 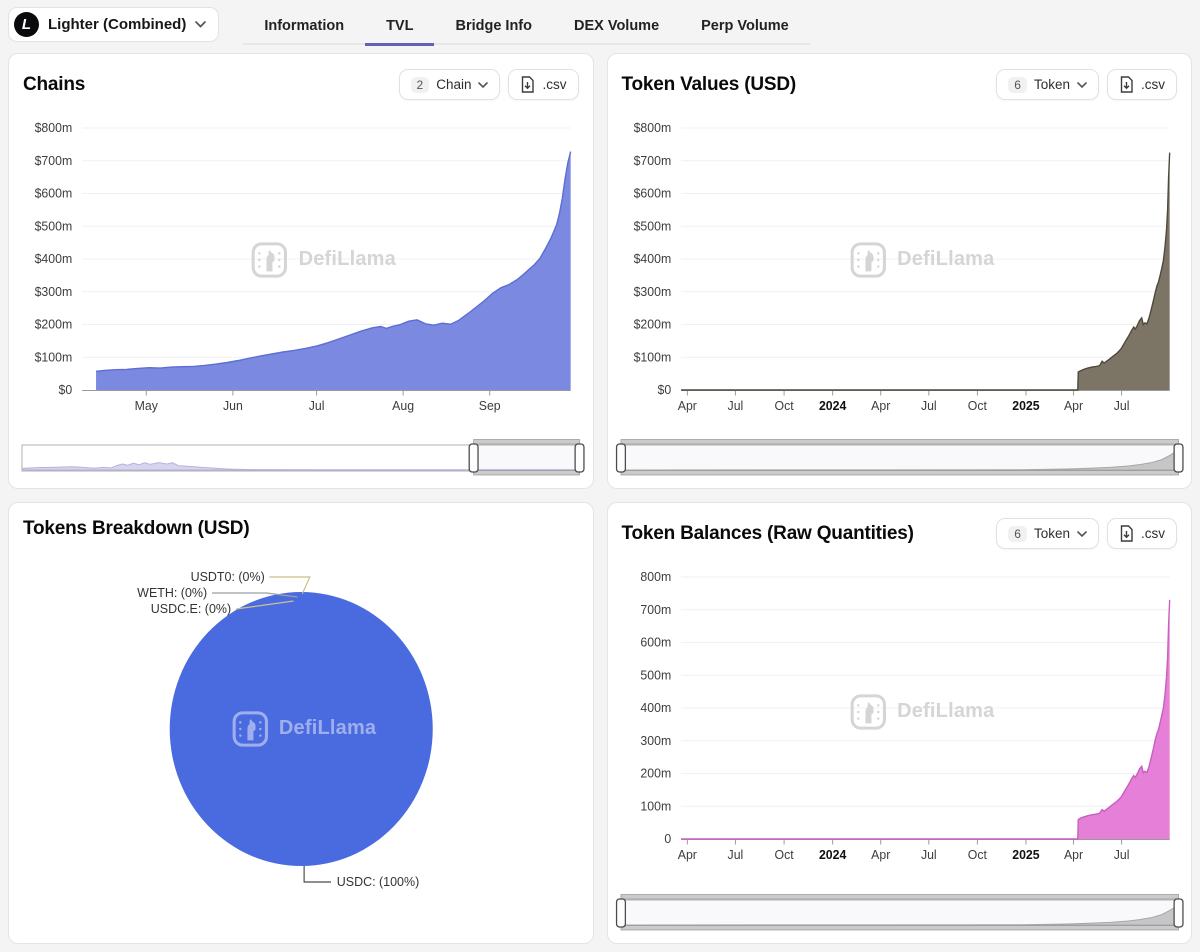 What do you see at coordinates (655, 610) in the screenshot?
I see `y-axis-tick-label: 700m` at bounding box center [655, 610].